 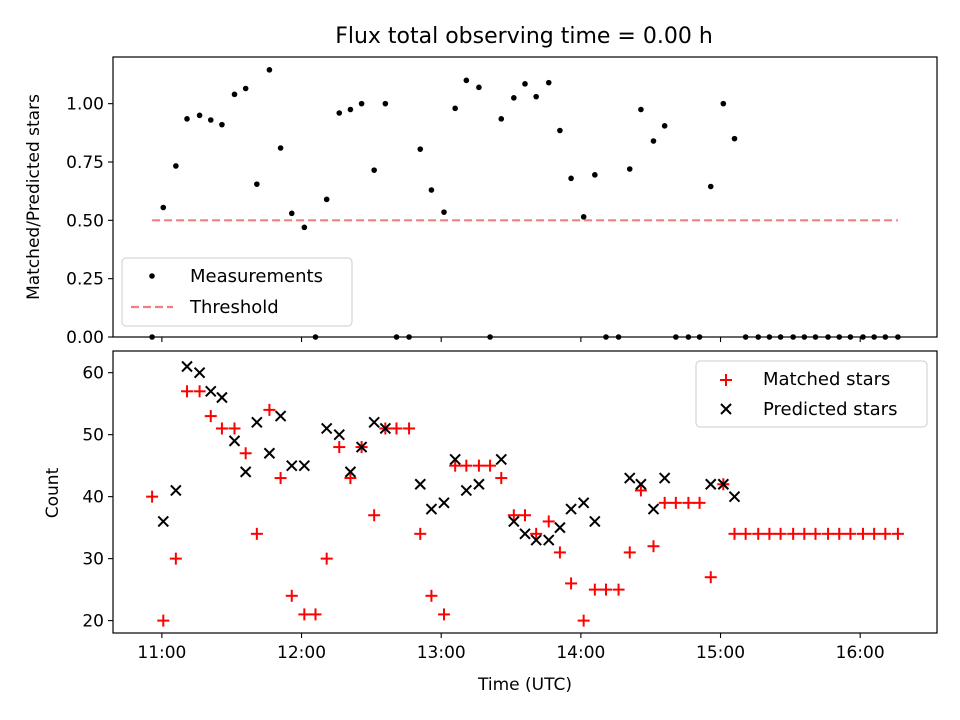 What do you see at coordinates (860, 653) in the screenshot?
I see `x-tick-label: 16:00` at bounding box center [860, 653].